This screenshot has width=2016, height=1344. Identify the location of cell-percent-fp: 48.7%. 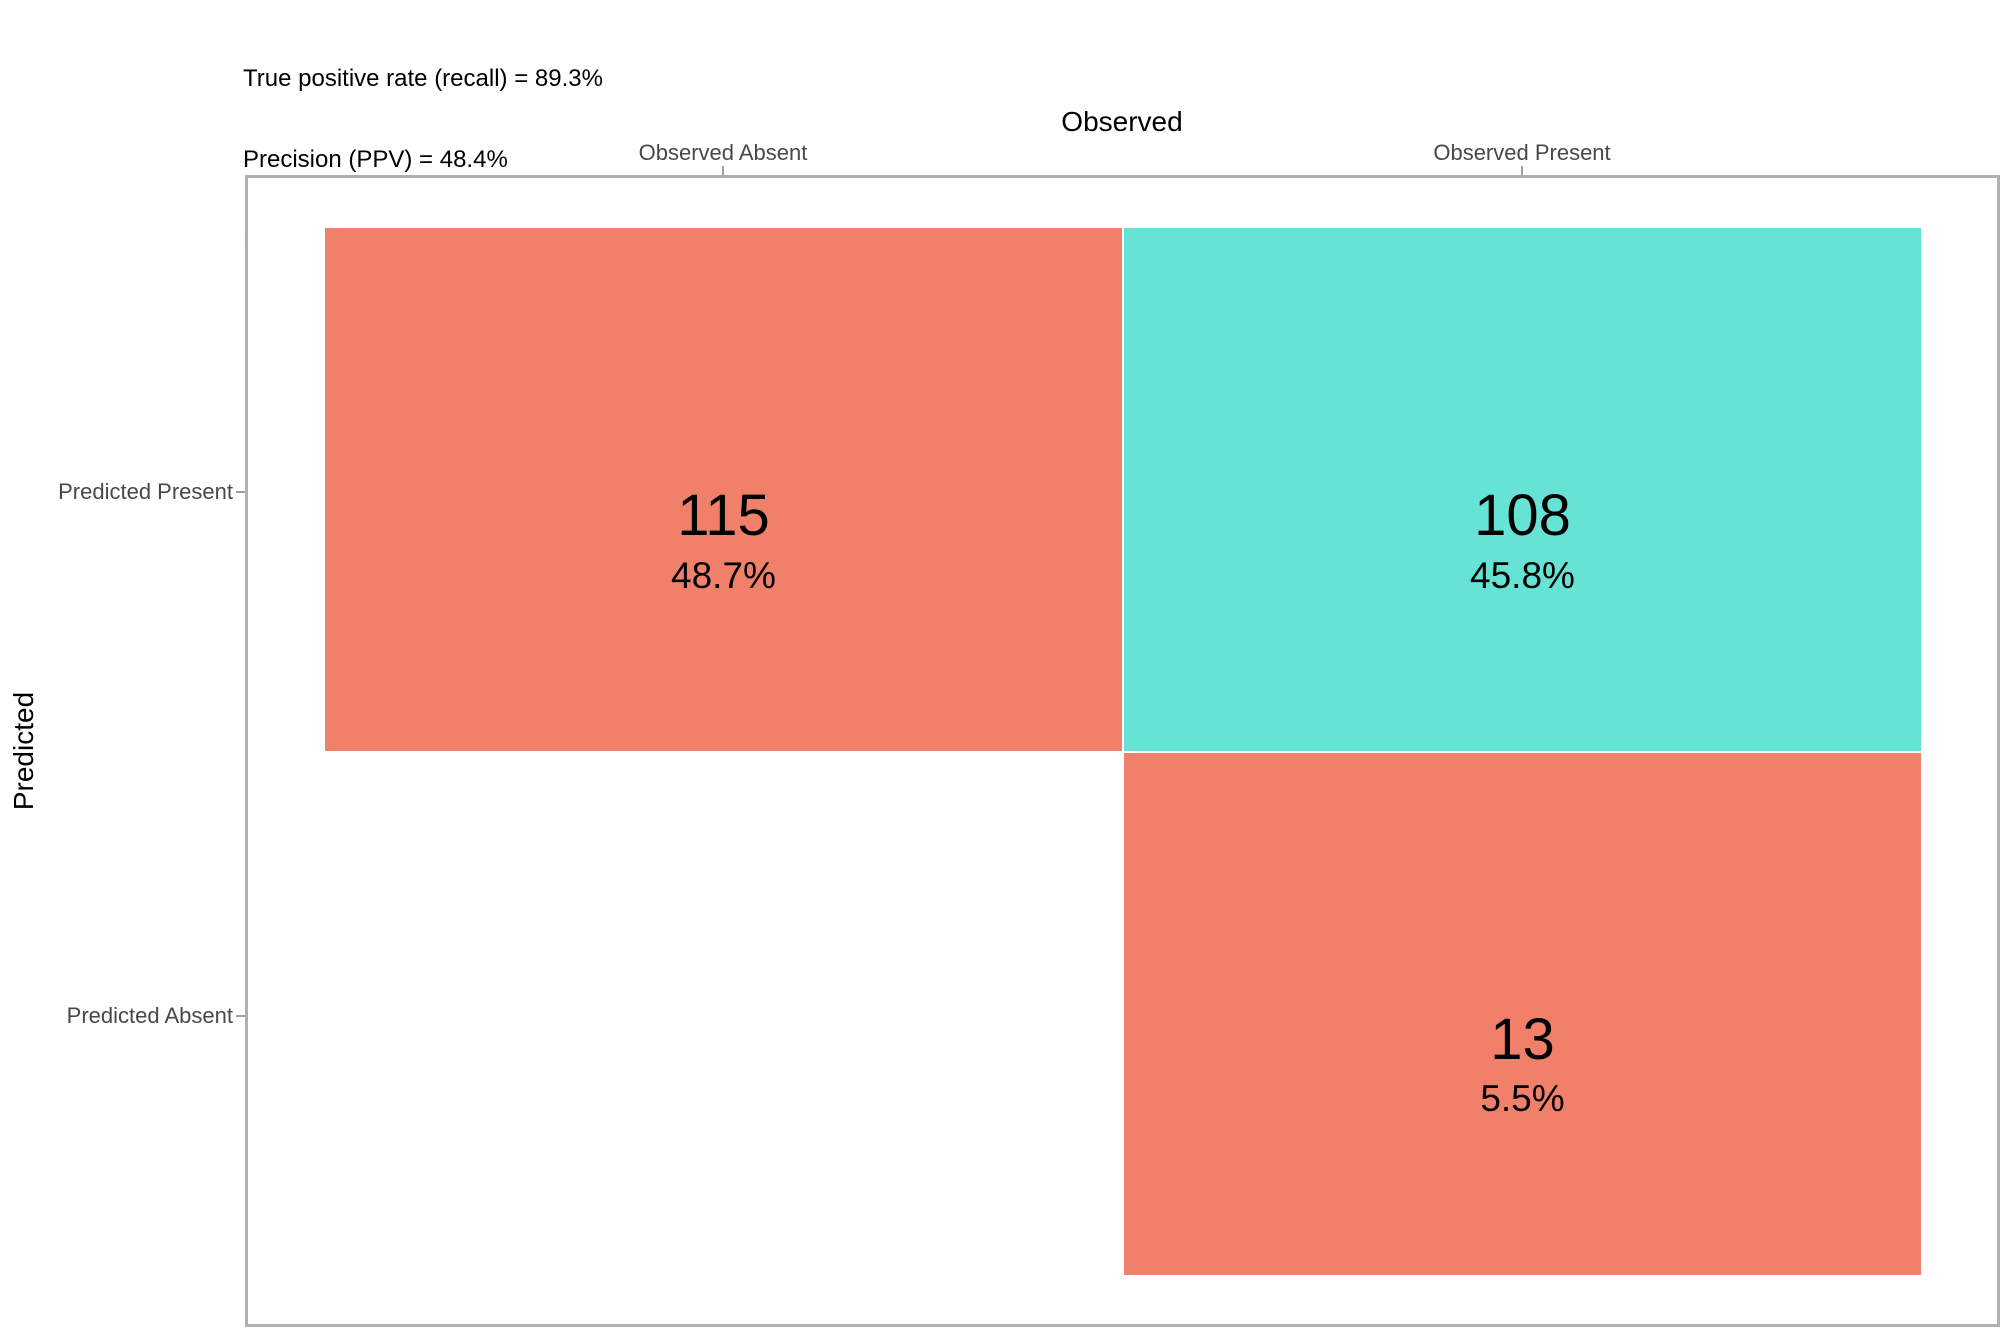
(723, 575).